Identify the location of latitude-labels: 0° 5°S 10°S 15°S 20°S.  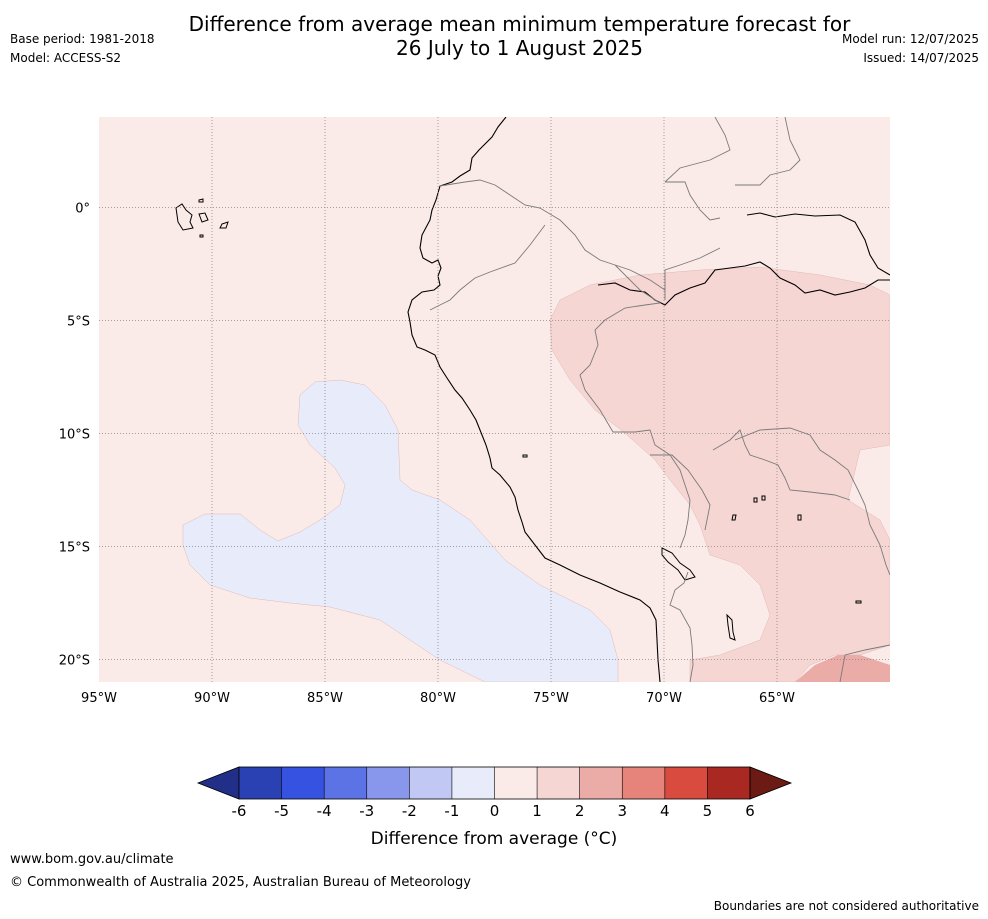
(74, 434).